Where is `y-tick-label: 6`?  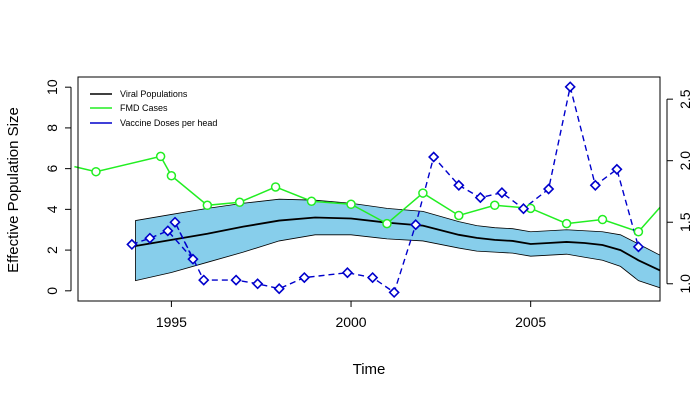
y-tick-label: 6 is located at coordinates (52, 169).